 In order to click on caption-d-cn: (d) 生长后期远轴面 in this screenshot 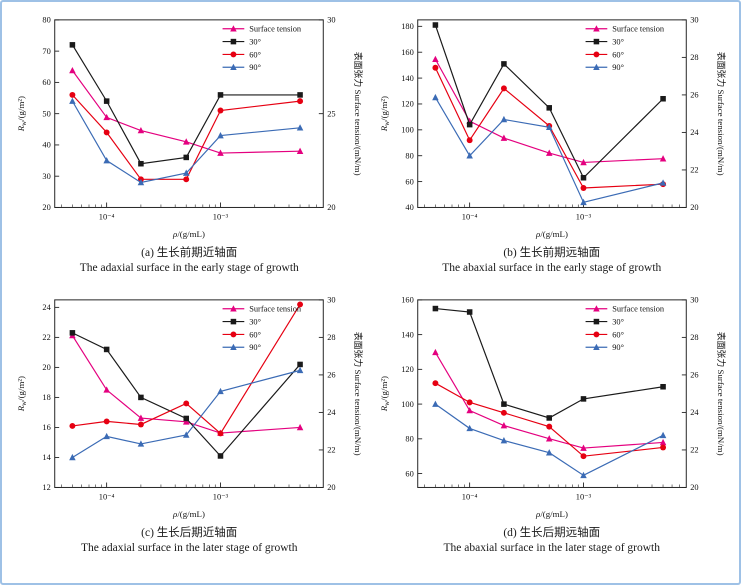, I will do `click(552, 532)`.